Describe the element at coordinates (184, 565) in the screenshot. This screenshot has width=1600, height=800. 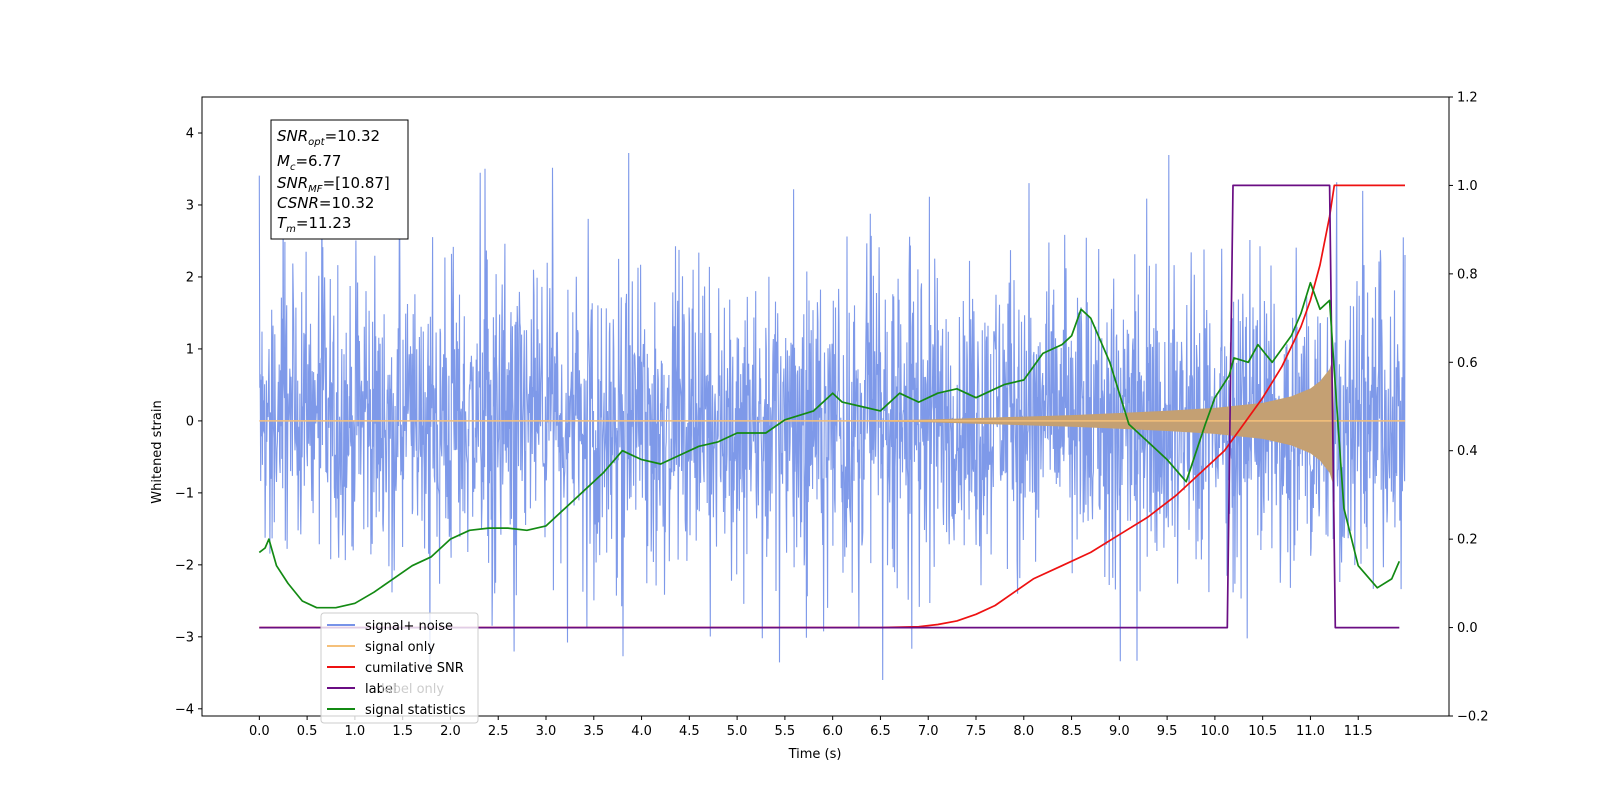
I see `y-tick-label: −2` at that location.